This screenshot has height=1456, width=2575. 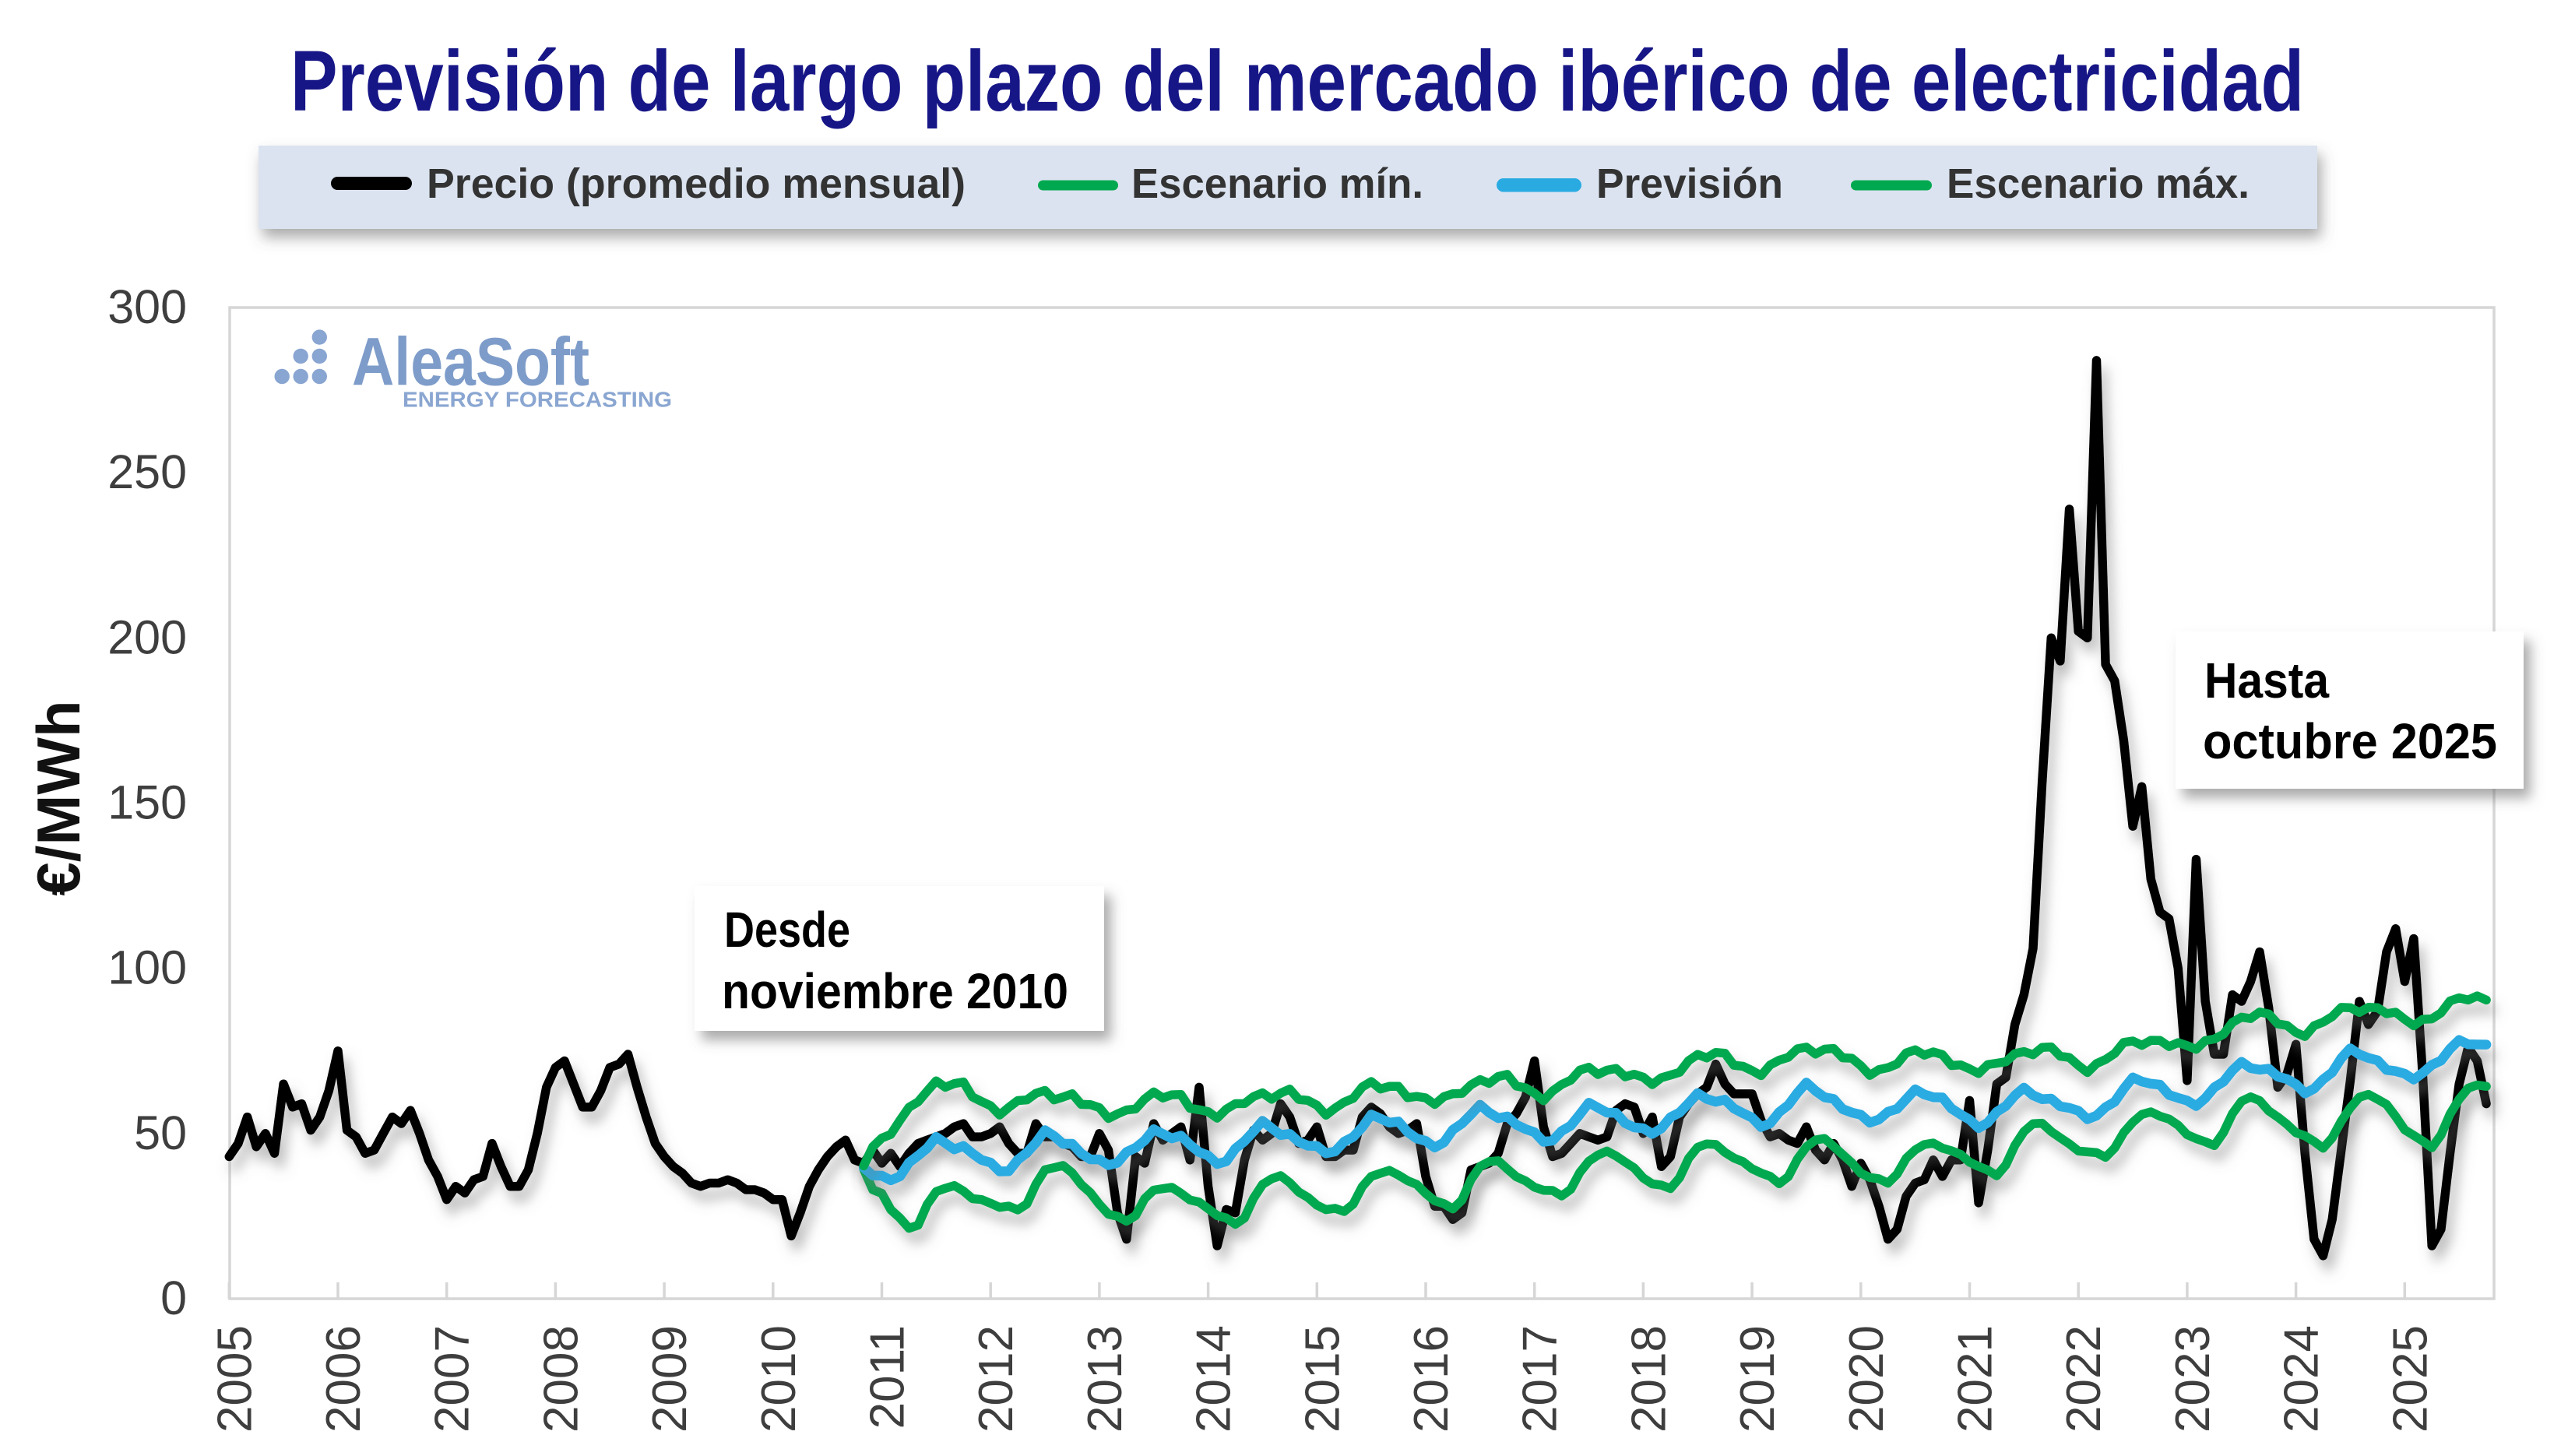 I want to click on svg-text: 100, so click(x=147, y=968).